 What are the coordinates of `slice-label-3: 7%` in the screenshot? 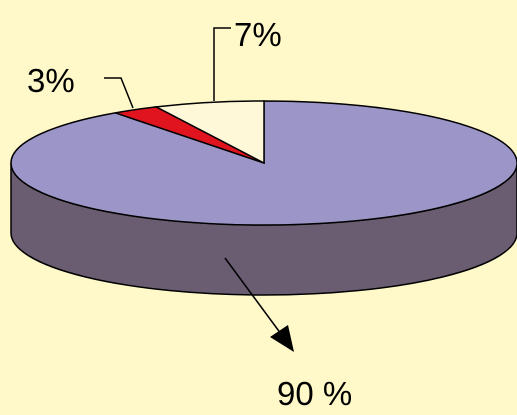 It's located at (258, 34).